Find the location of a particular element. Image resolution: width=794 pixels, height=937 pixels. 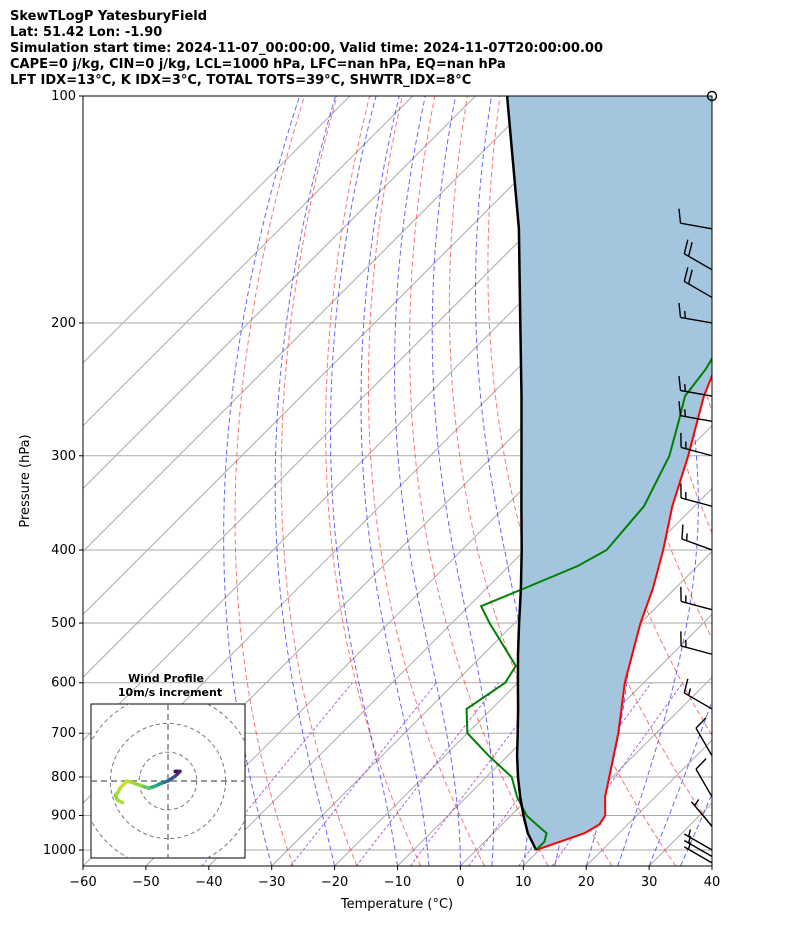

x-tick-label: 10 is located at coordinates (523, 882).